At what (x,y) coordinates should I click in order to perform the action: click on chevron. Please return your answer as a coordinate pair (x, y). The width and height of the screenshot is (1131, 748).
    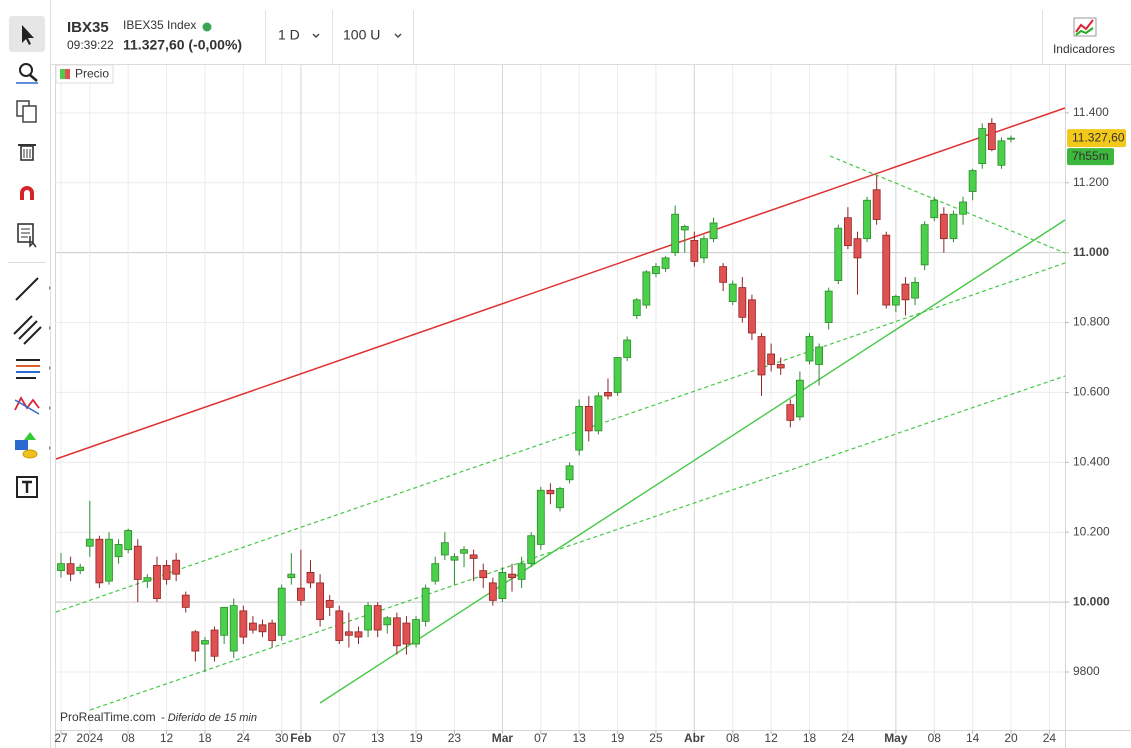
    Looking at the image, I should click on (316, 35).